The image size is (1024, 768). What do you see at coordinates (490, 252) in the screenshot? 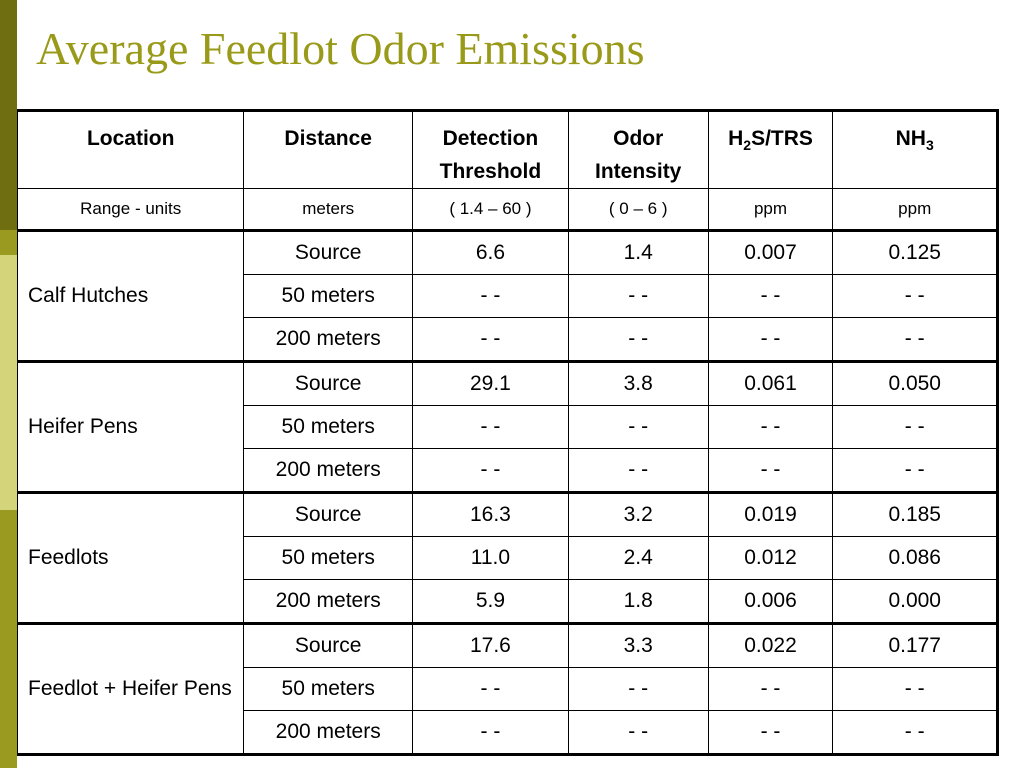
I see `value-cell: 6.6` at bounding box center [490, 252].